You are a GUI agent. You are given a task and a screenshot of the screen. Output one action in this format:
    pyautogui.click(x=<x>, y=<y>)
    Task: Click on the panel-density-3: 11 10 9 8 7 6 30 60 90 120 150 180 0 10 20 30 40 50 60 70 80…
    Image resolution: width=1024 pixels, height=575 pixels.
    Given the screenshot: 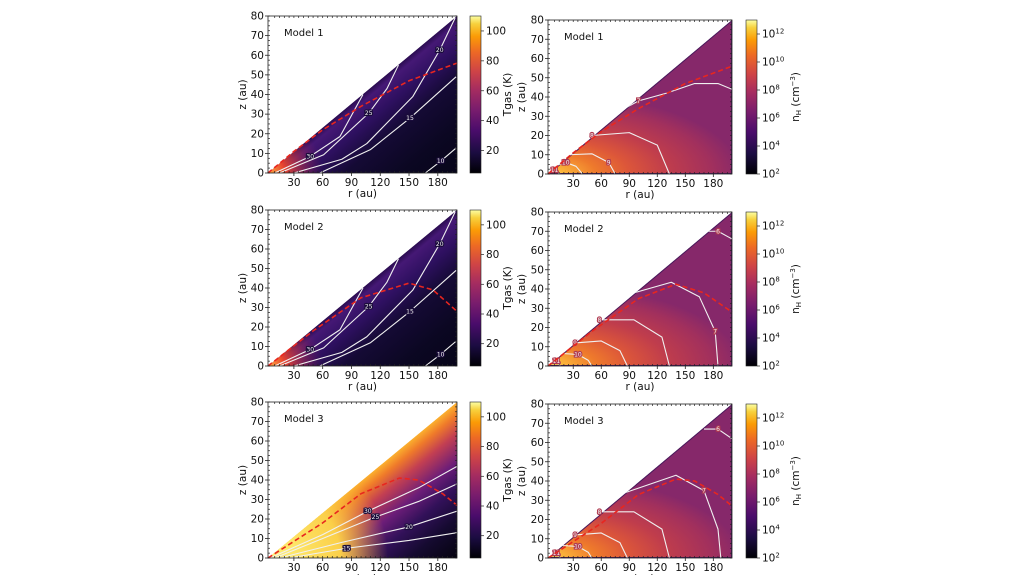 What is the action you would take?
    pyautogui.click(x=659, y=487)
    